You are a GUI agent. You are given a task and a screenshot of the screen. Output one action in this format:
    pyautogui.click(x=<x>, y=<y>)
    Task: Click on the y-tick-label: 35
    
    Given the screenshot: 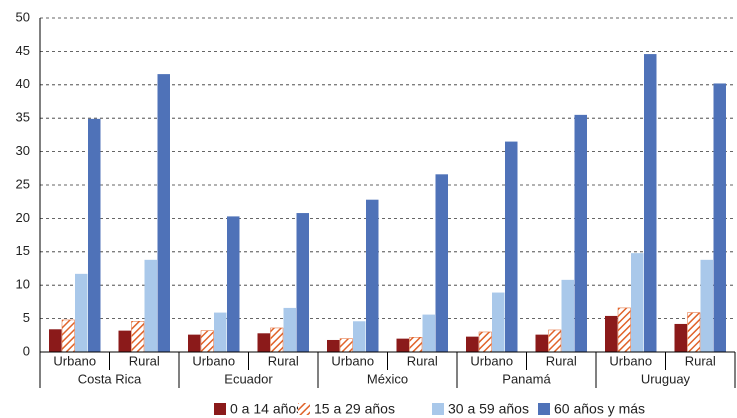 What is the action you would take?
    pyautogui.click(x=23, y=117)
    